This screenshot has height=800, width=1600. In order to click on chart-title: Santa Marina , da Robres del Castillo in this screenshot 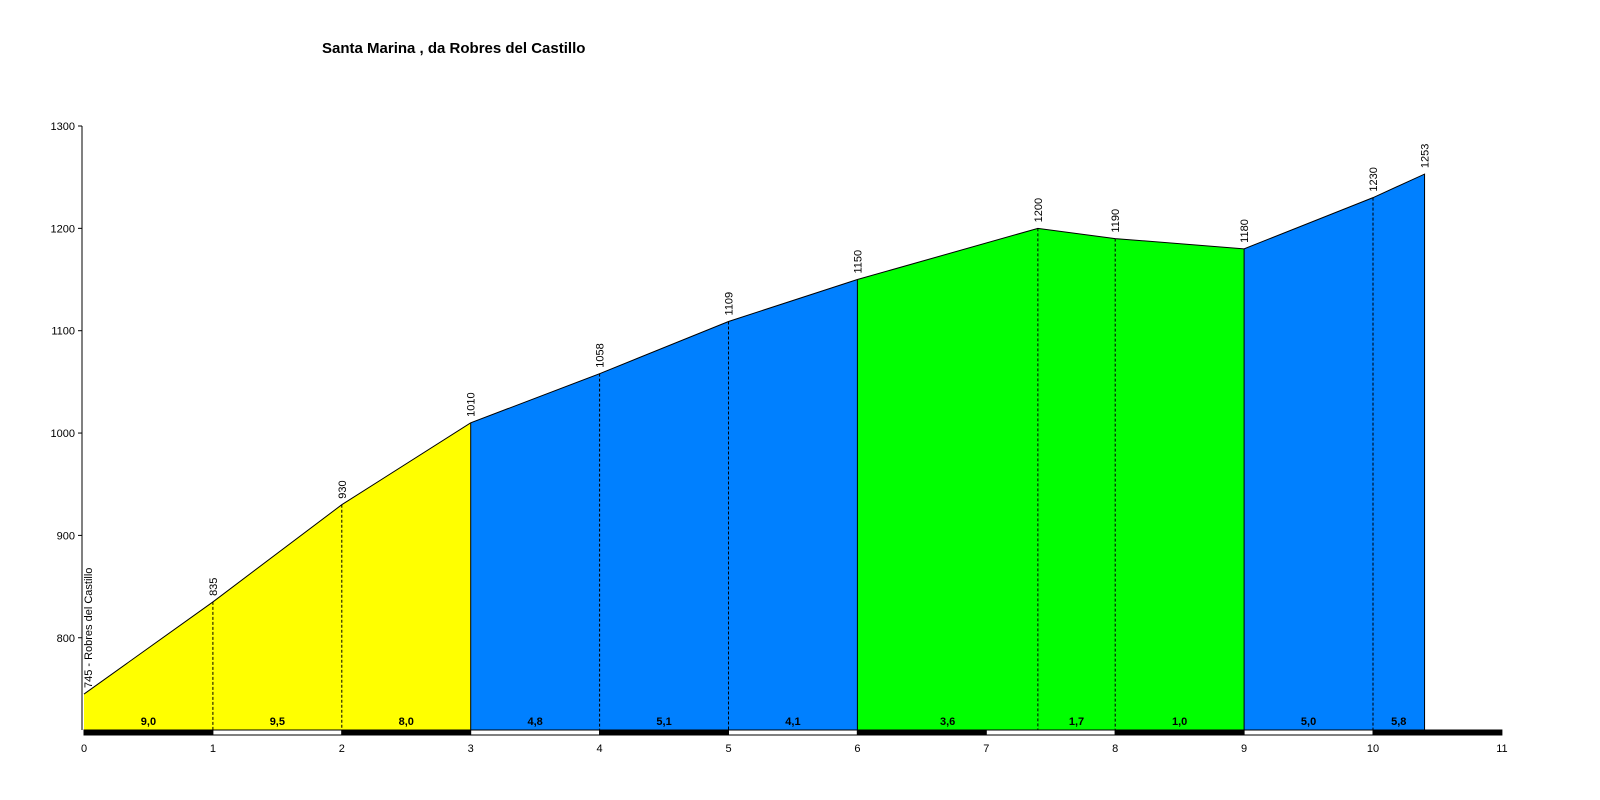, I will do `click(454, 48)`.